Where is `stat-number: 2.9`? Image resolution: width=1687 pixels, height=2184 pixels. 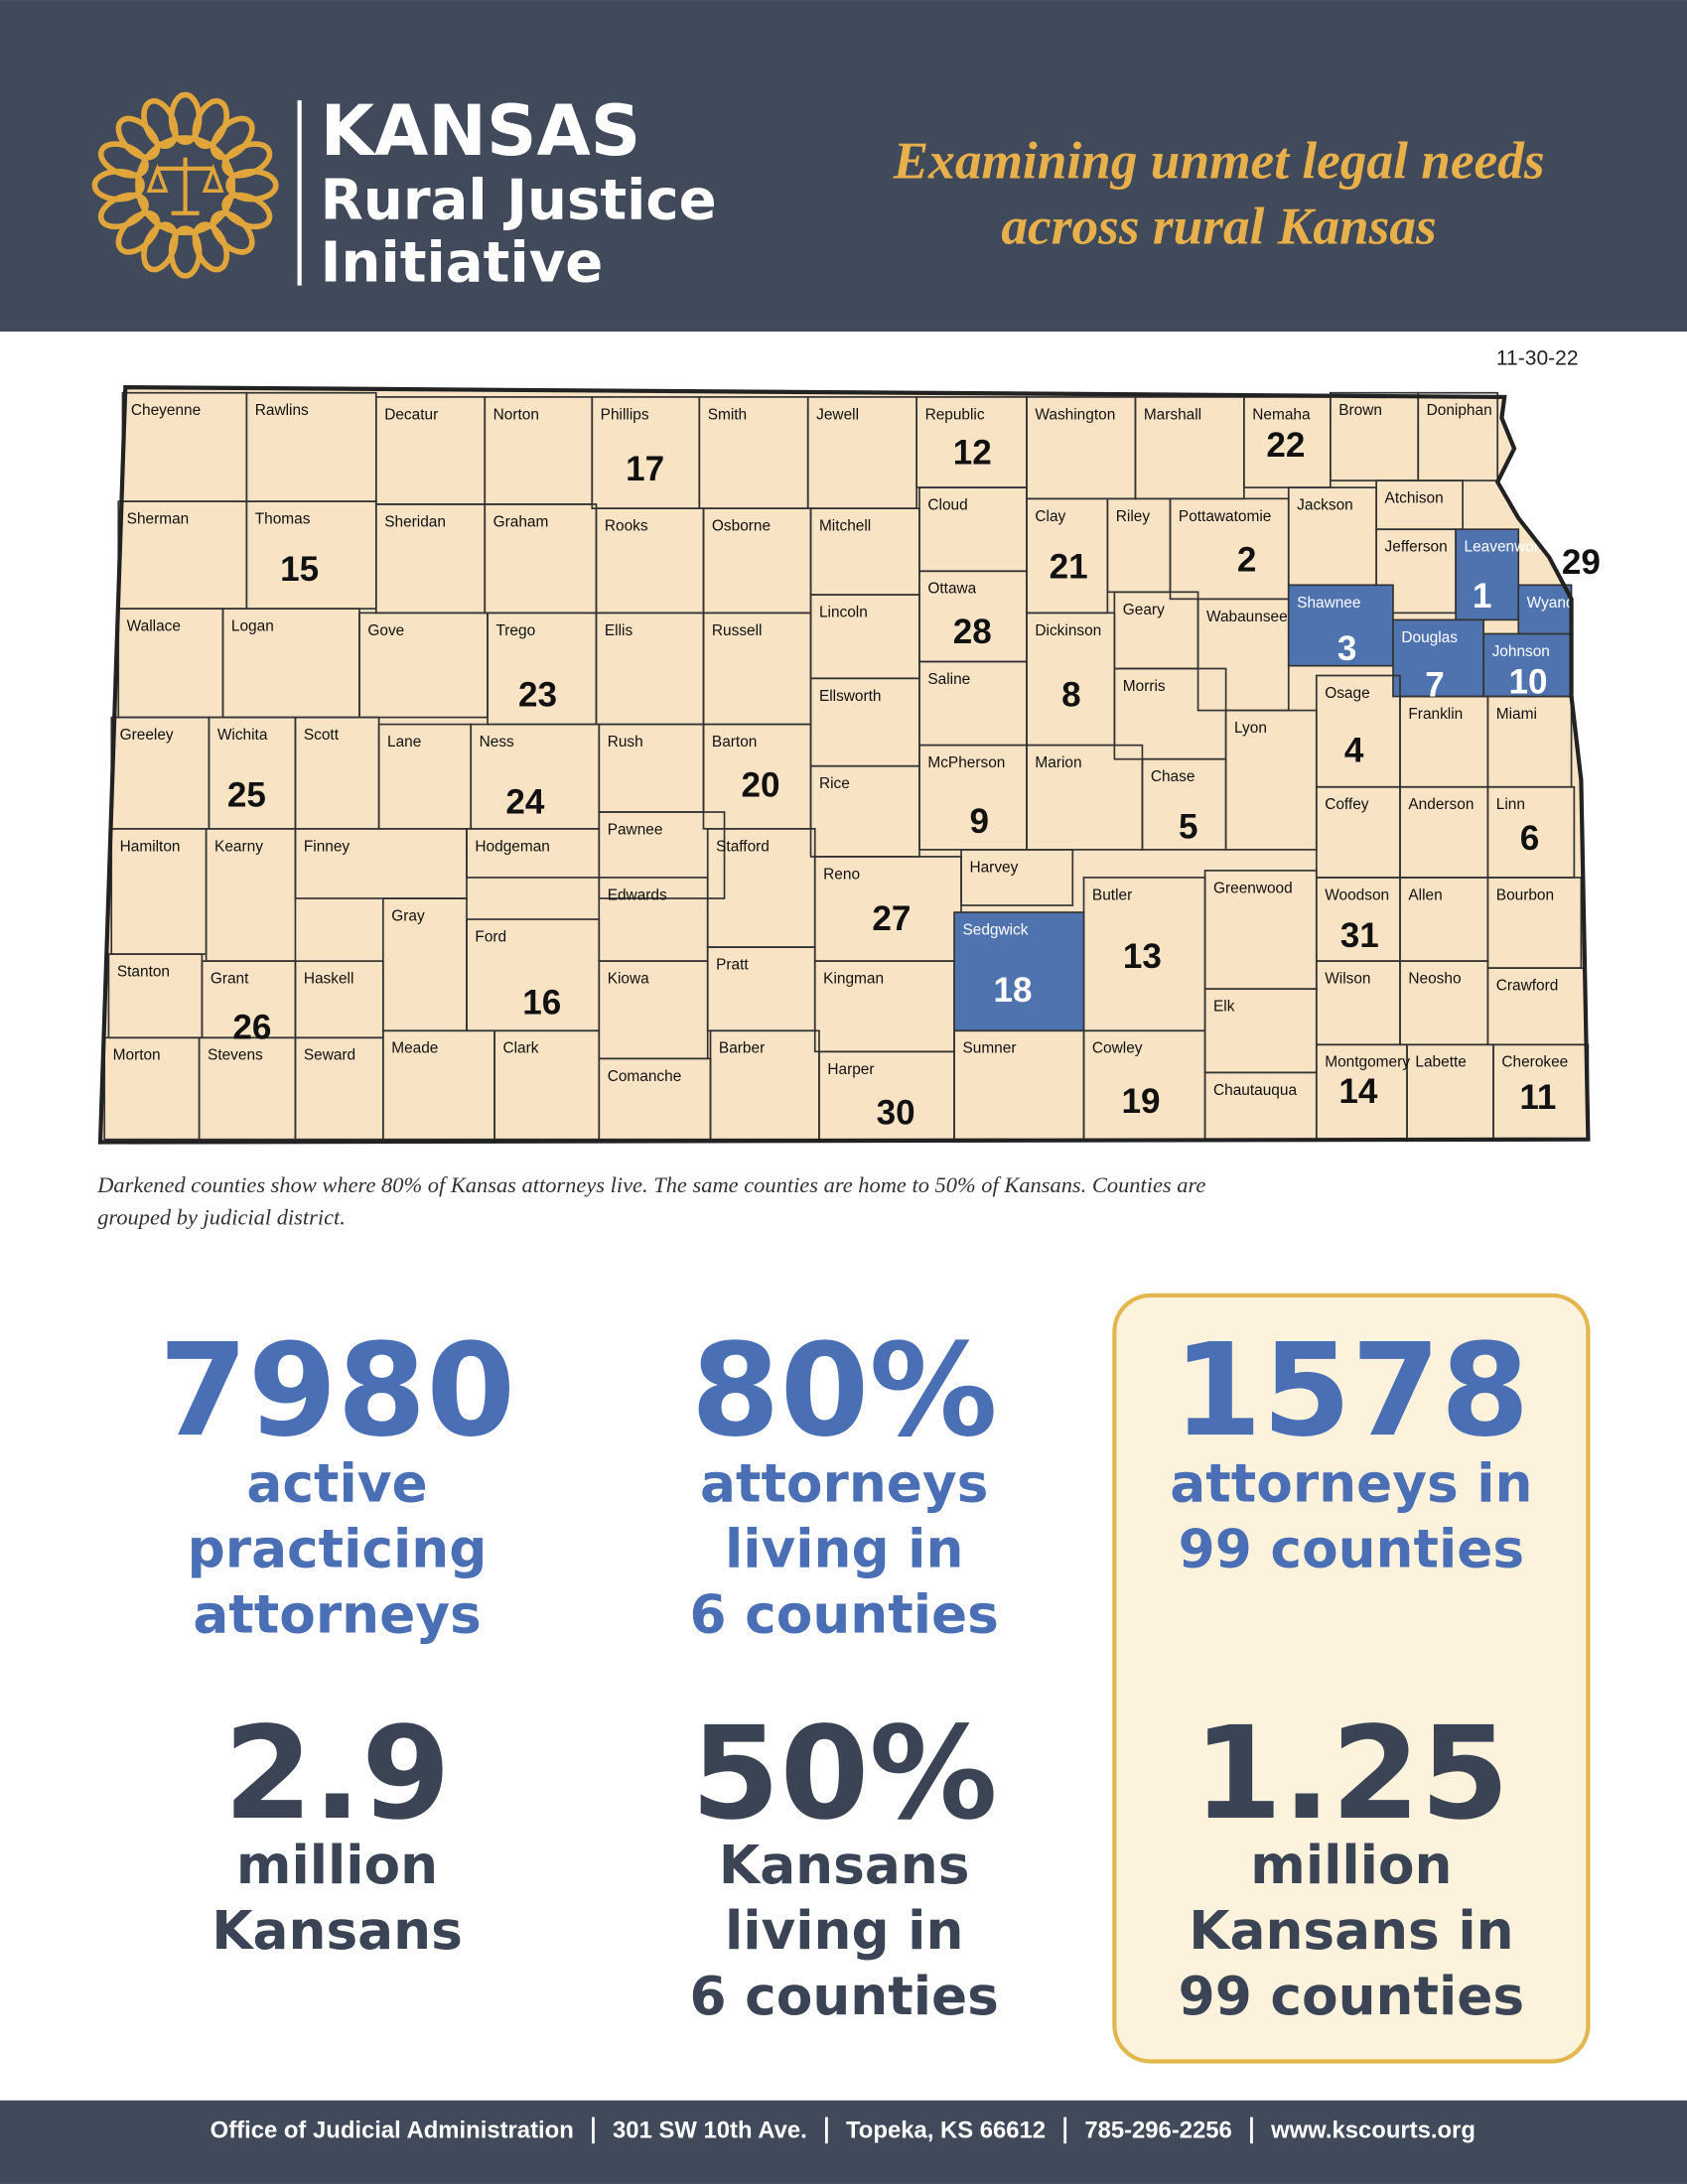
stat-number: 2.9 is located at coordinates (337, 1774).